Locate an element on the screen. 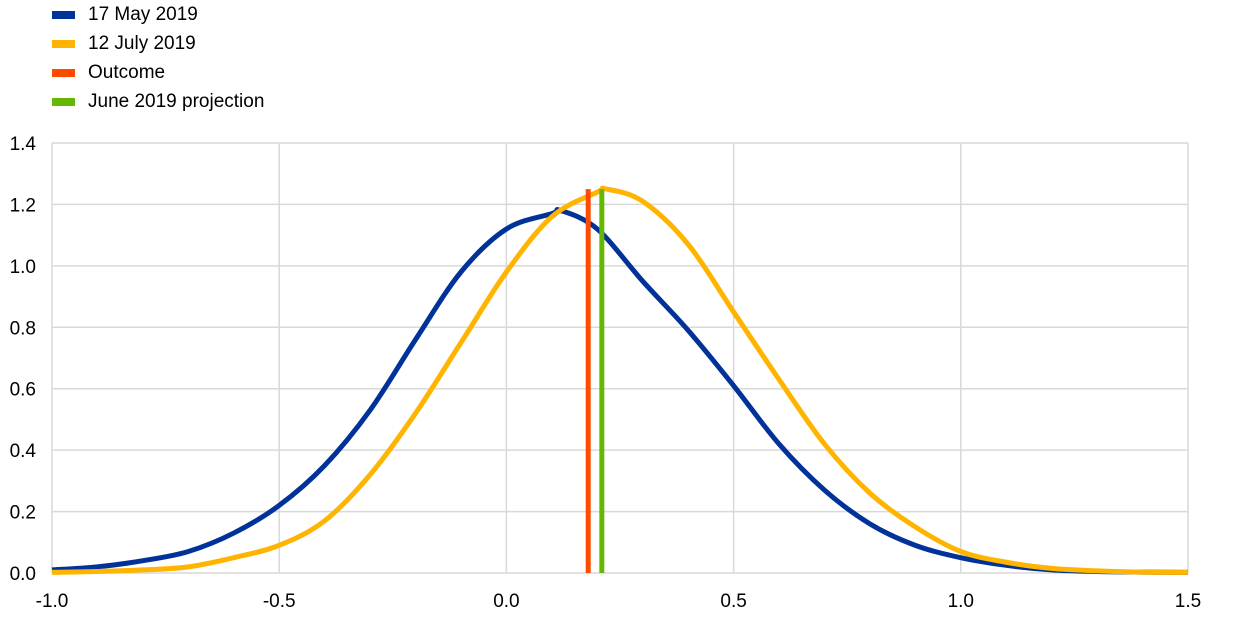 The width and height of the screenshot is (1240, 618). y-tick-label: 1.0 is located at coordinates (23, 267).